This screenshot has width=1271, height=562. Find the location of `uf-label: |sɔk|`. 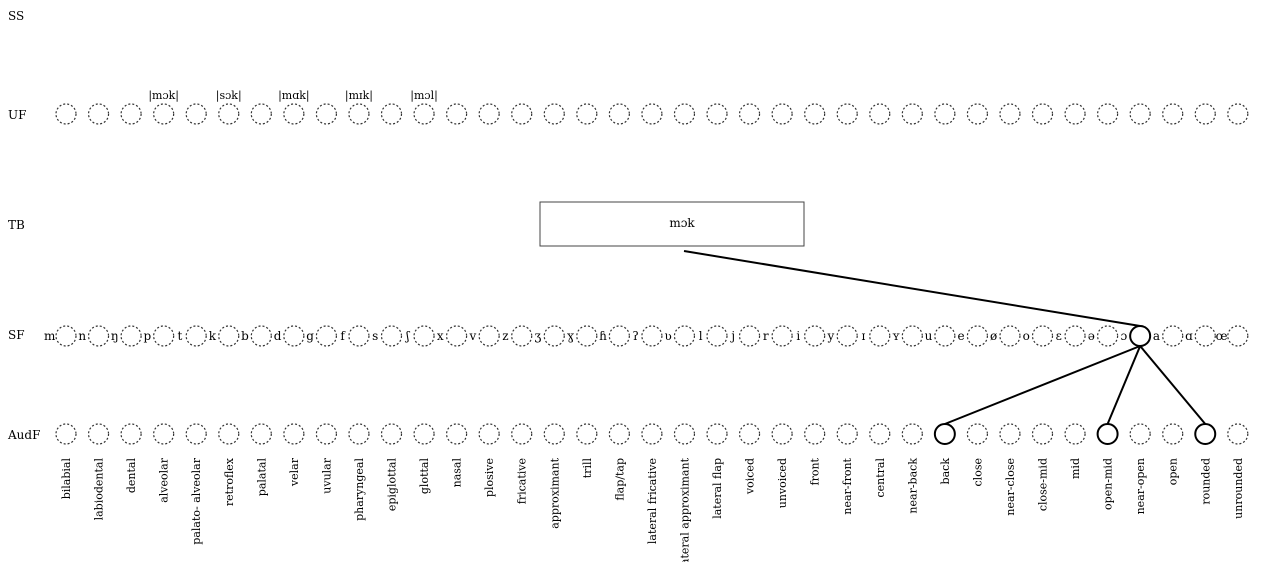

uf-label: |sɔk| is located at coordinates (229, 96).